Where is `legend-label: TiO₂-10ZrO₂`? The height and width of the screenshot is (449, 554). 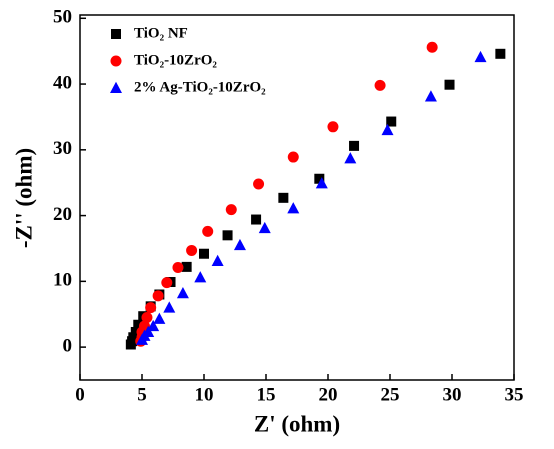 legend-label: TiO₂-10ZrO₂ is located at coordinates (175, 60).